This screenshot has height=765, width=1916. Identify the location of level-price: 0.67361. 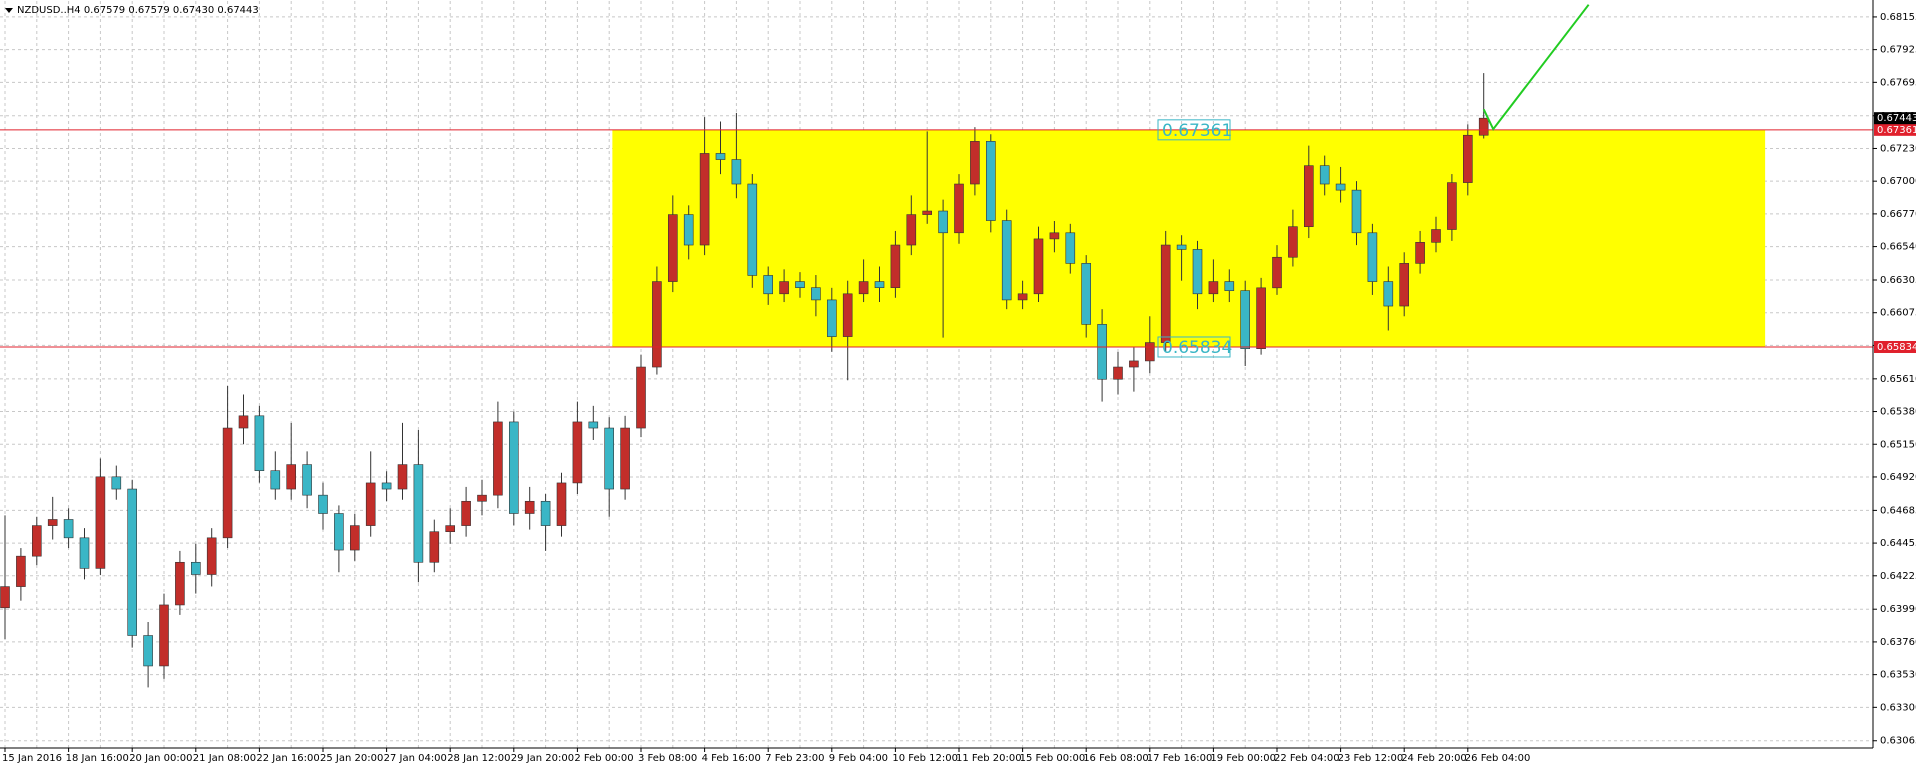
(1896, 130).